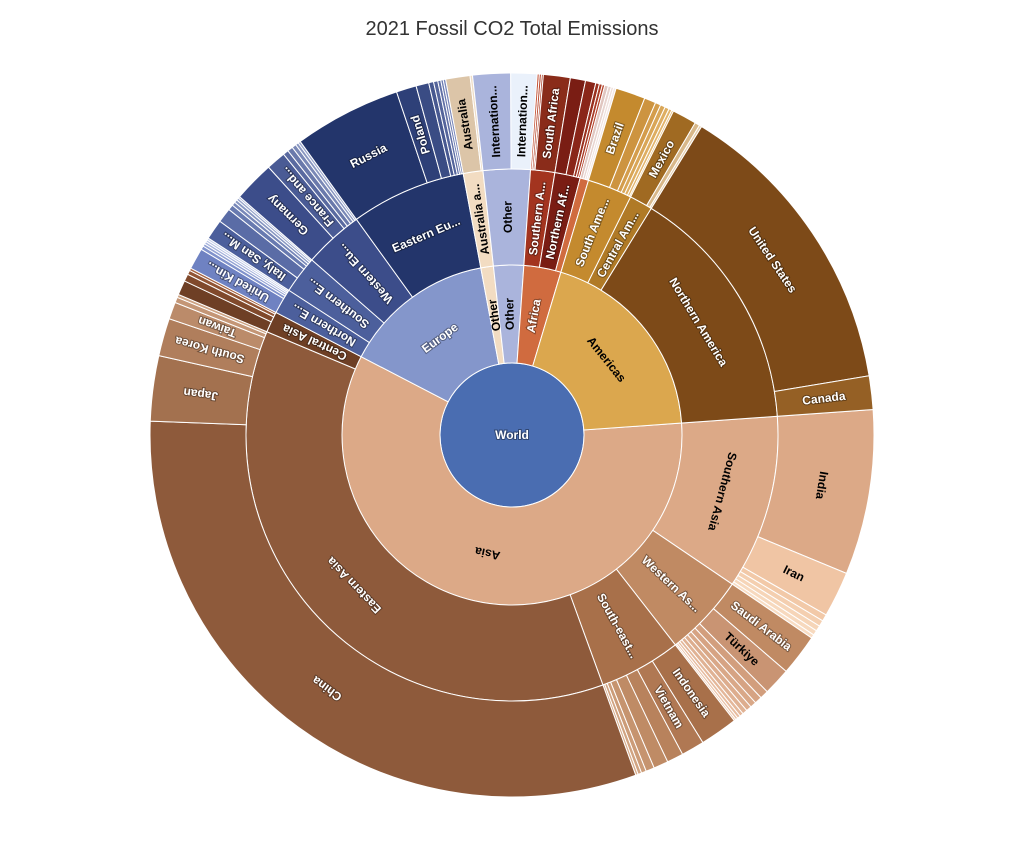  I want to click on segment-label-asia: Asia, so click(487, 553).